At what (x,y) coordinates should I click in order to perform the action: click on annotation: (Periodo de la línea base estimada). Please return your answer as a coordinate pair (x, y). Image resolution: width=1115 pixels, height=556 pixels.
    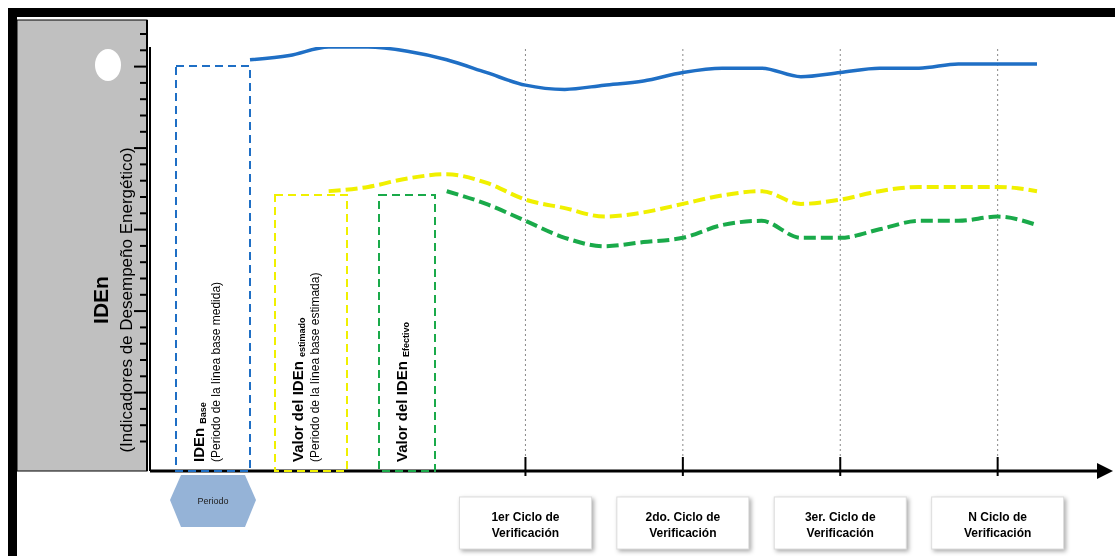
    Looking at the image, I should click on (315, 367).